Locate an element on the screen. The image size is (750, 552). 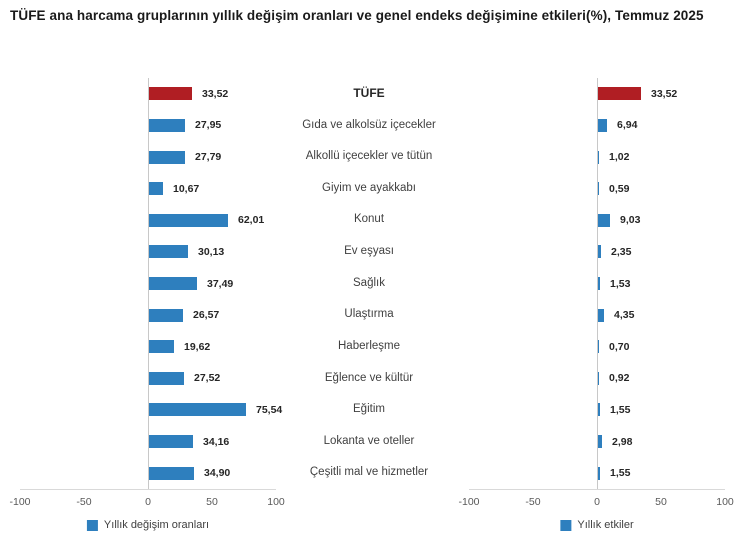
value-label: 6,94 is located at coordinates (627, 125).